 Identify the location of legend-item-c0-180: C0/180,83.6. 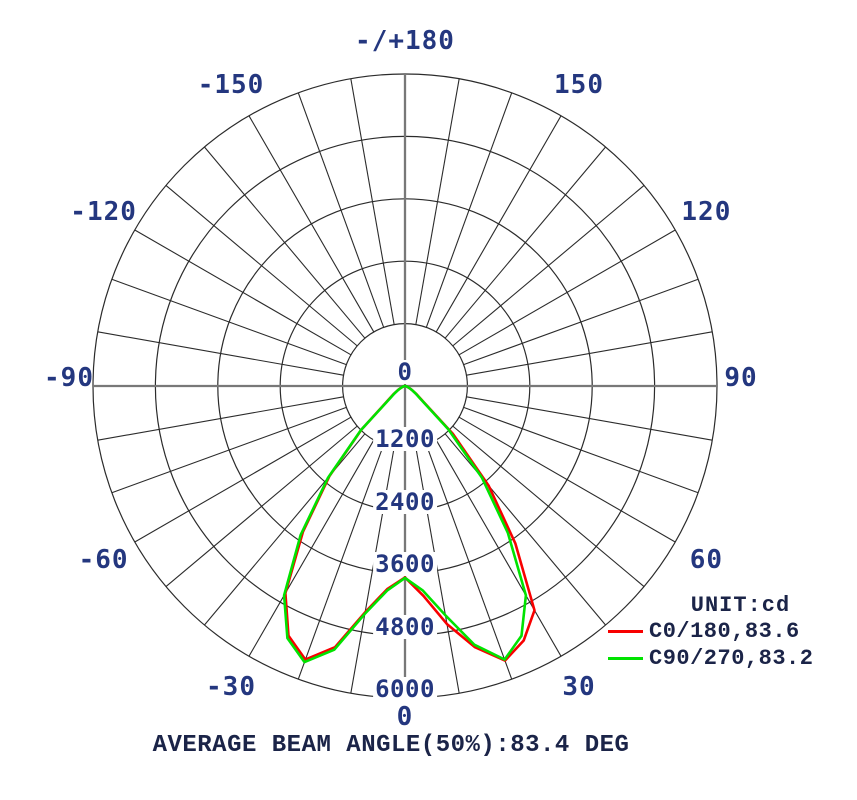
(726, 631).